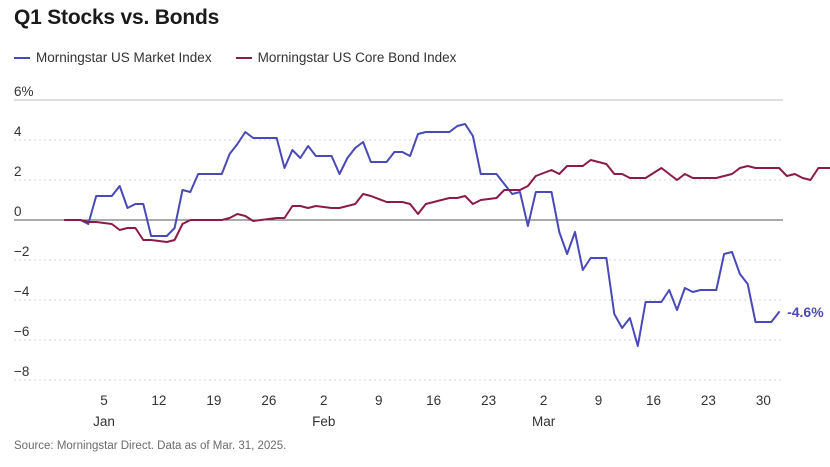 This screenshot has height=467, width=830. What do you see at coordinates (21, 331) in the screenshot?
I see `y-tick-label: −6` at bounding box center [21, 331].